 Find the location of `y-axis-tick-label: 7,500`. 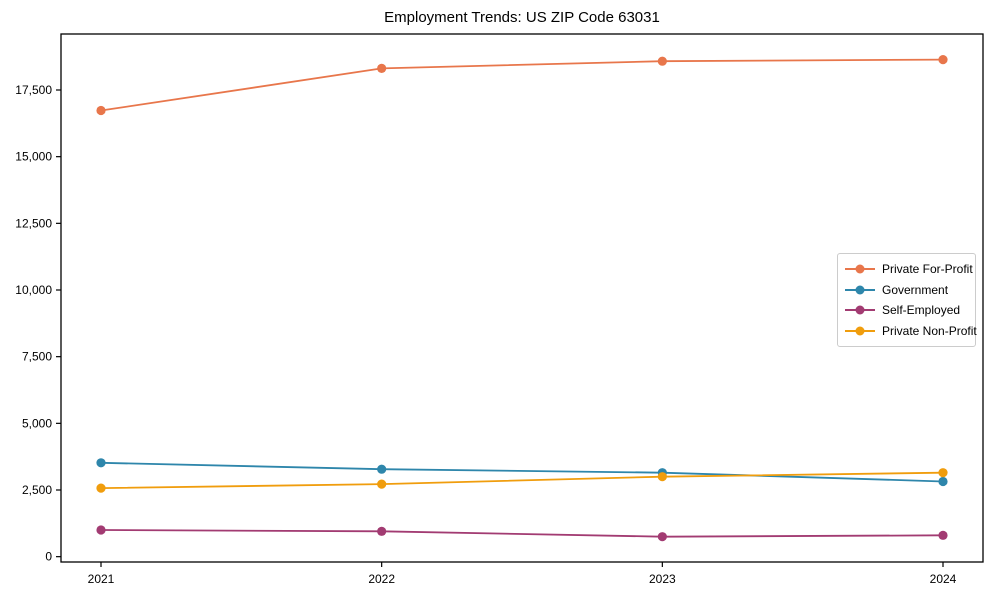

y-axis-tick-label: 7,500 is located at coordinates (37, 357).